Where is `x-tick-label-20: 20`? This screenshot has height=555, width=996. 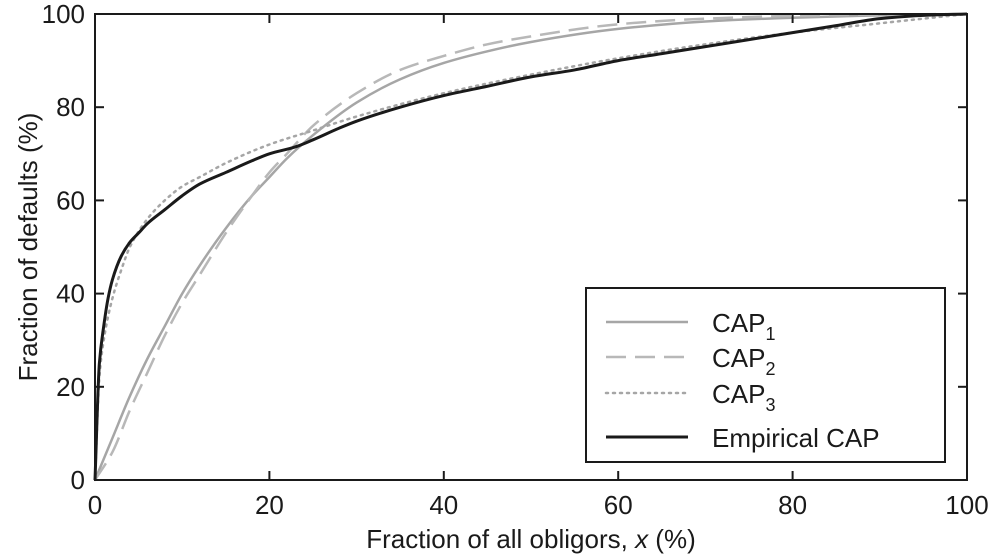
x-tick-label-20: 20 is located at coordinates (269, 505).